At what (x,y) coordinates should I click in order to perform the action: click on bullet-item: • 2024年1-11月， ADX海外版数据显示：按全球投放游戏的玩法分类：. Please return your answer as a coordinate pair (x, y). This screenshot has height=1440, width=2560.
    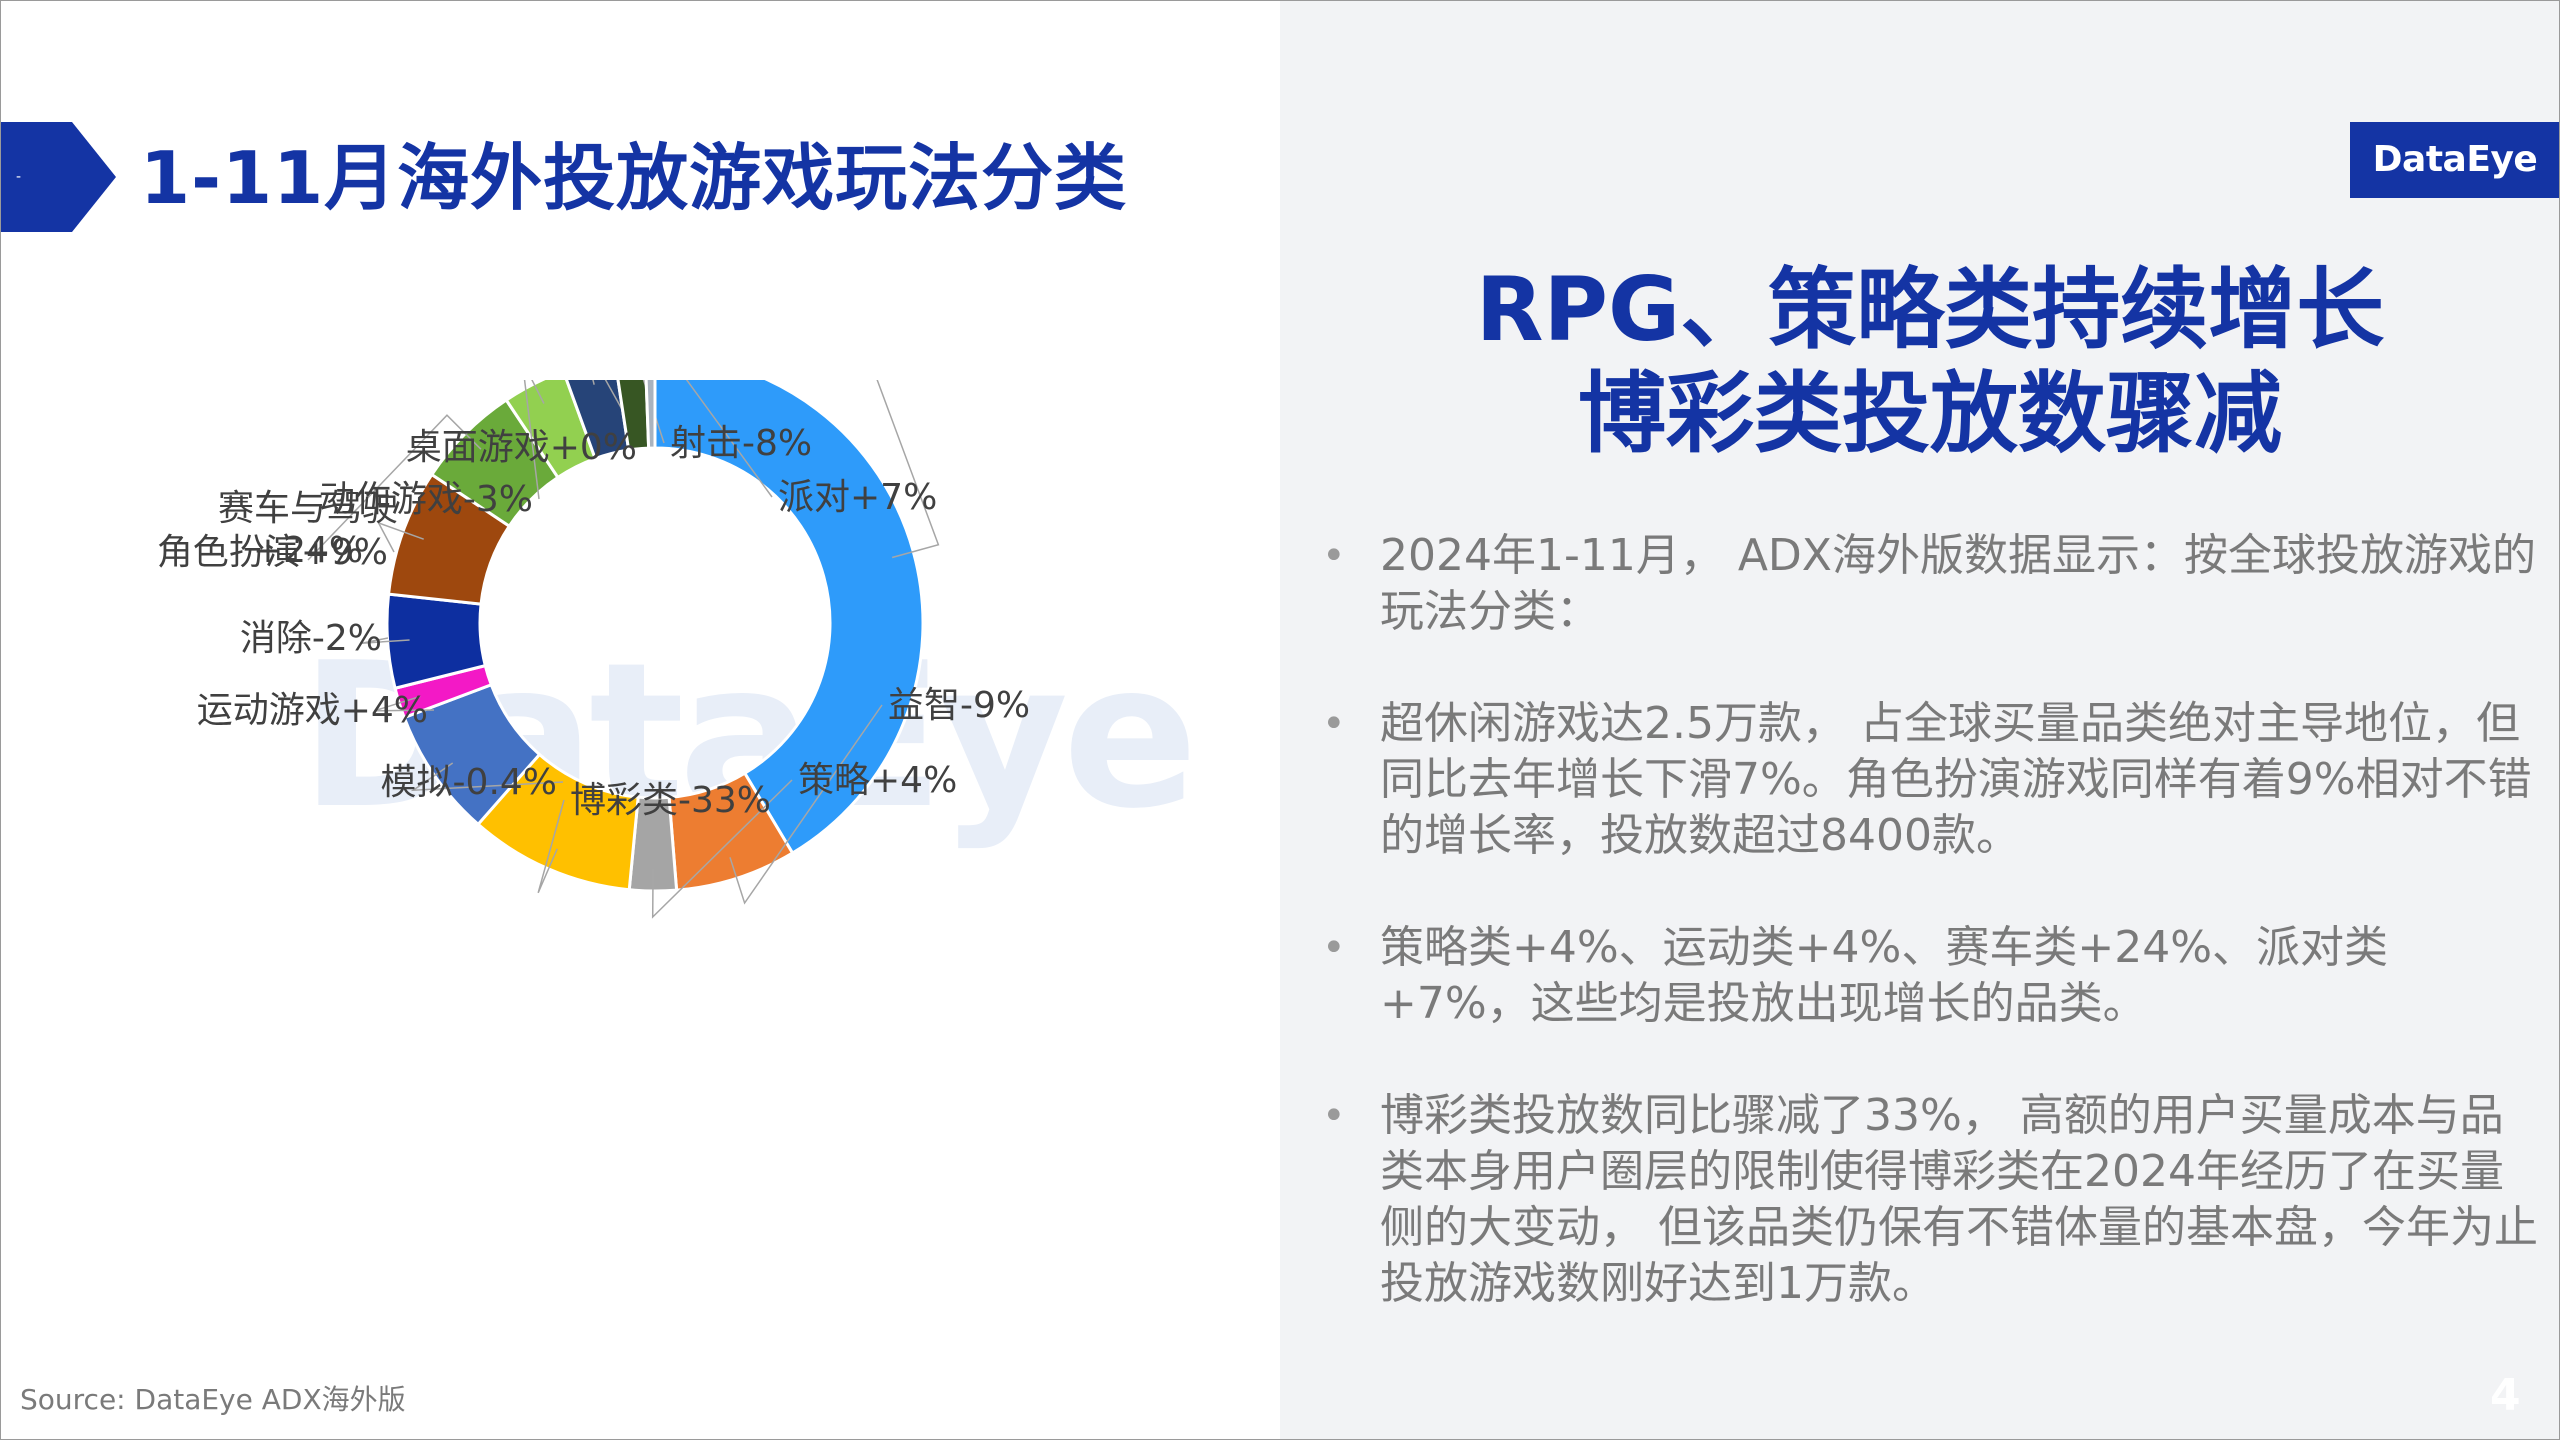
    Looking at the image, I should click on (1928, 584).